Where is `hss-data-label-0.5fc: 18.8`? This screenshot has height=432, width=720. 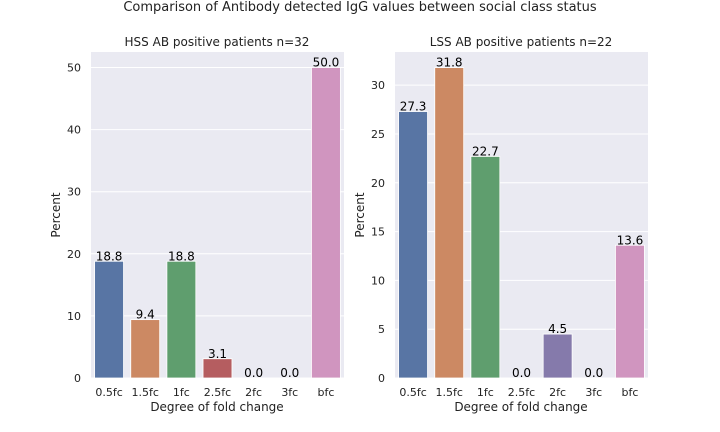 hss-data-label-0.5fc: 18.8 is located at coordinates (109, 256).